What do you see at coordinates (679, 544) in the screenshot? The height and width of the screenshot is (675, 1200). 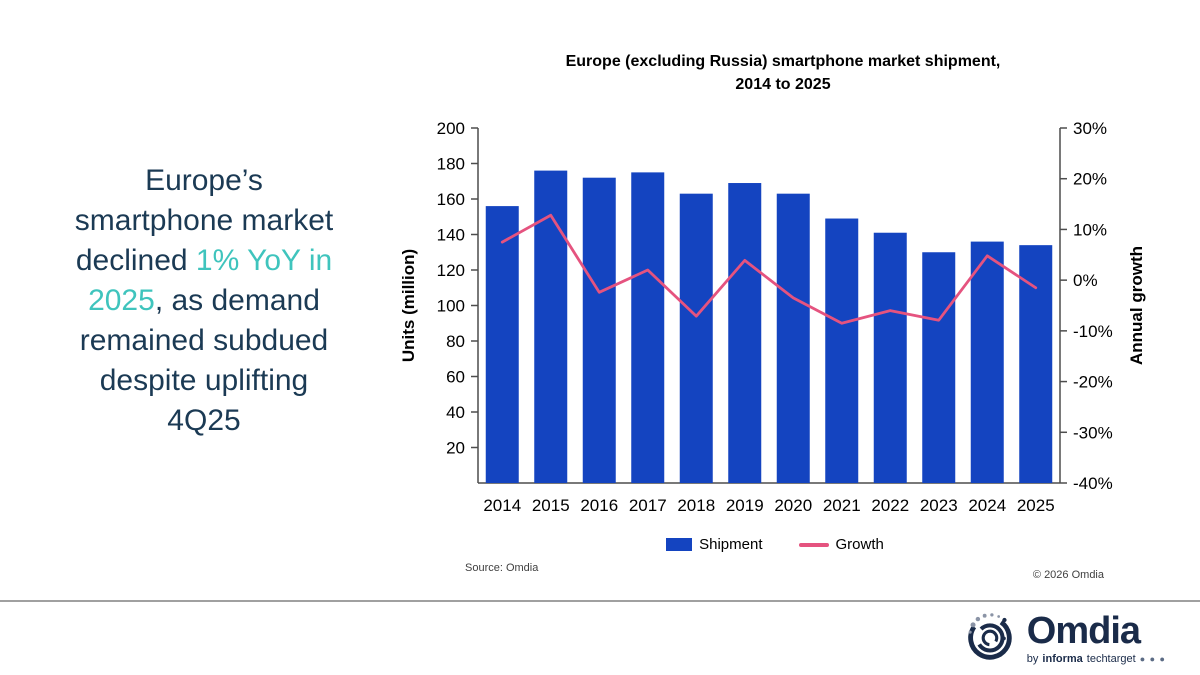 I see `shipment-swatch-icon` at bounding box center [679, 544].